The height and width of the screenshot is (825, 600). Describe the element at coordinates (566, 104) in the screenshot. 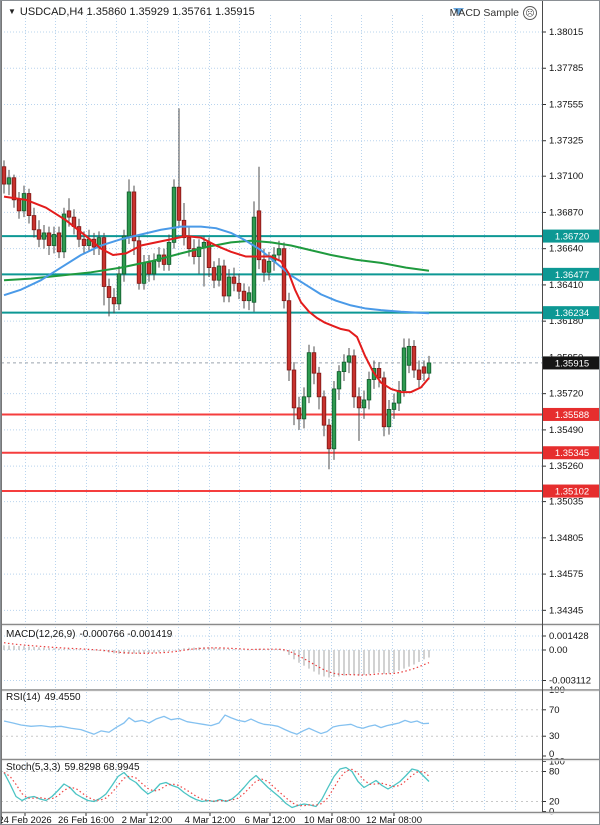

I see `price-tick-label: 1.37555` at that location.